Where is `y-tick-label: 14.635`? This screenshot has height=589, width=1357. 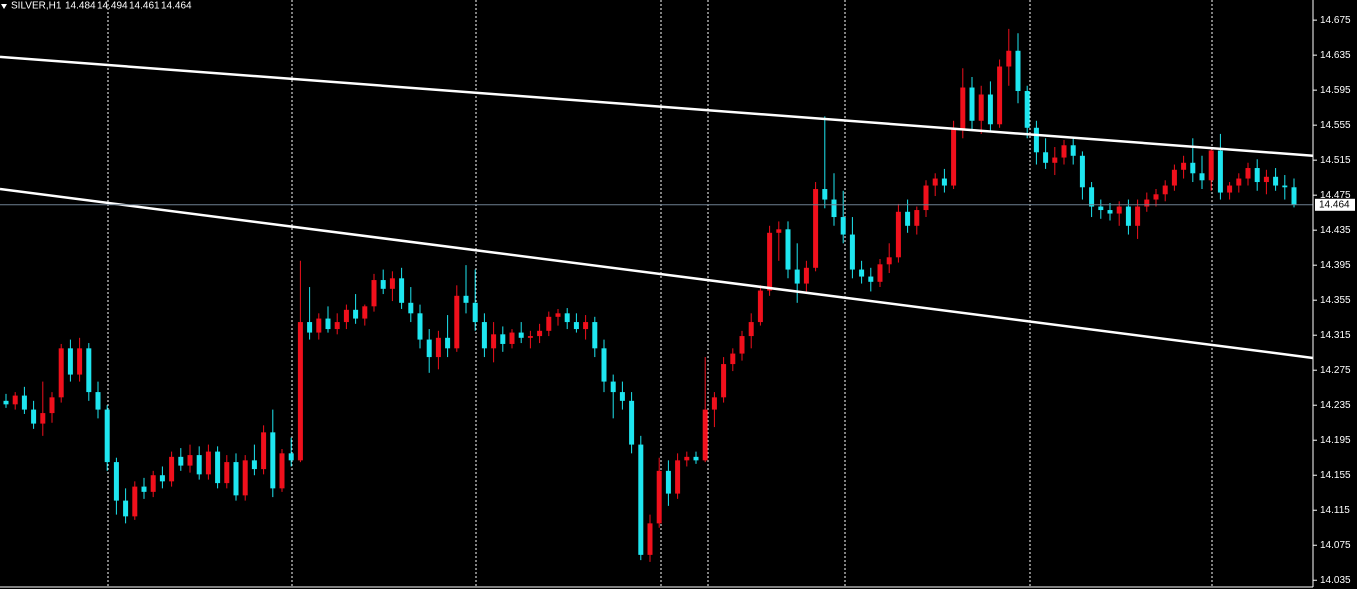
y-tick-label: 14.635 is located at coordinates (1335, 55).